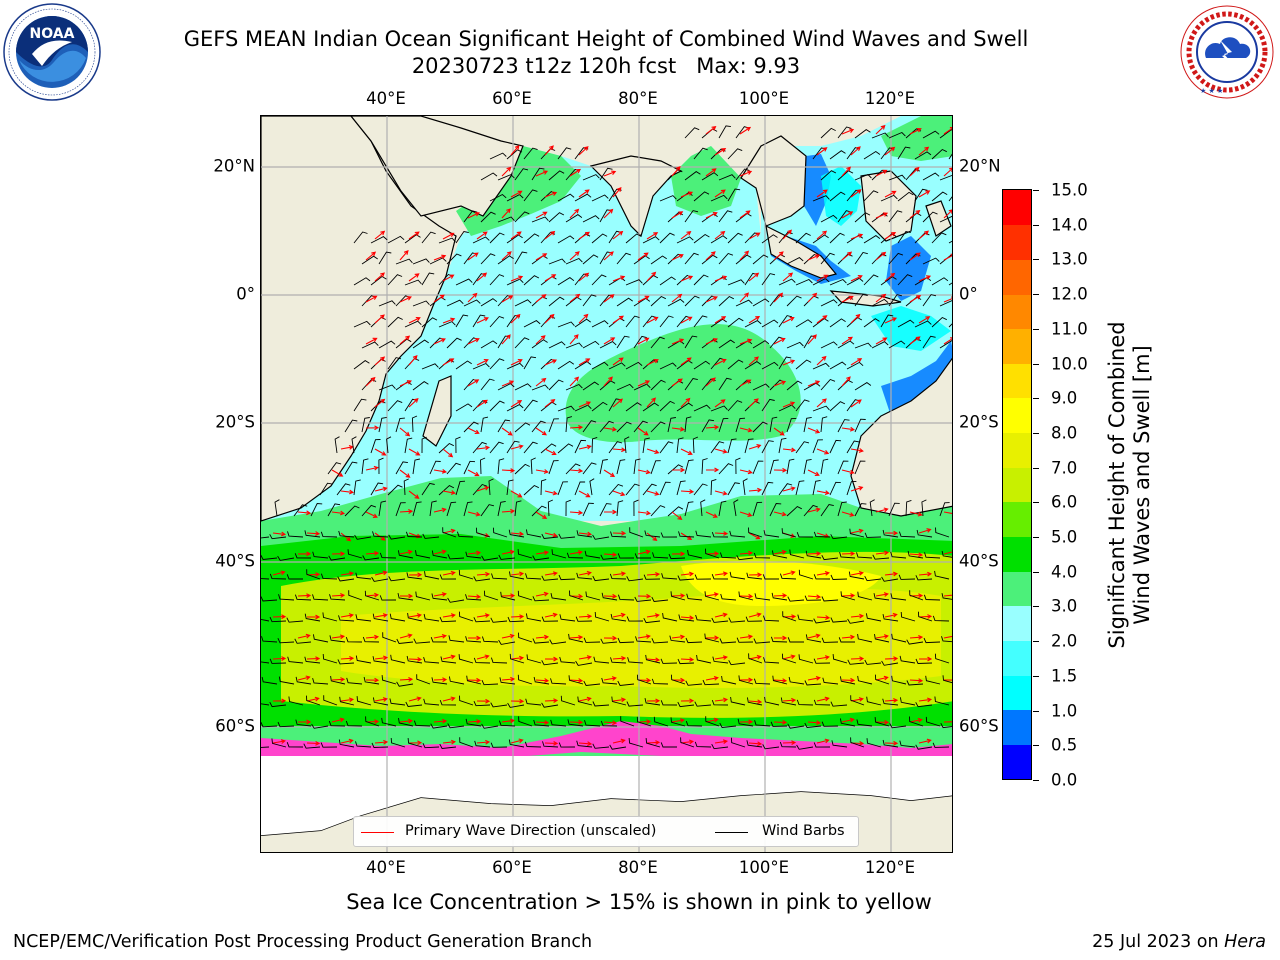 The height and width of the screenshot is (960, 1280). What do you see at coordinates (52, 52) in the screenshot?
I see `noaa-logo-icon: NOAA` at bounding box center [52, 52].